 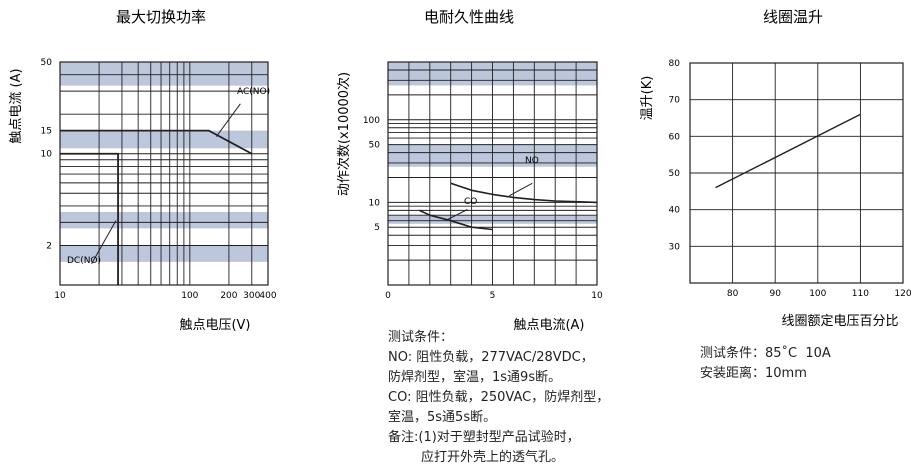 What do you see at coordinates (47, 155) in the screenshot?
I see `chart1-ytick: 10` at bounding box center [47, 155].